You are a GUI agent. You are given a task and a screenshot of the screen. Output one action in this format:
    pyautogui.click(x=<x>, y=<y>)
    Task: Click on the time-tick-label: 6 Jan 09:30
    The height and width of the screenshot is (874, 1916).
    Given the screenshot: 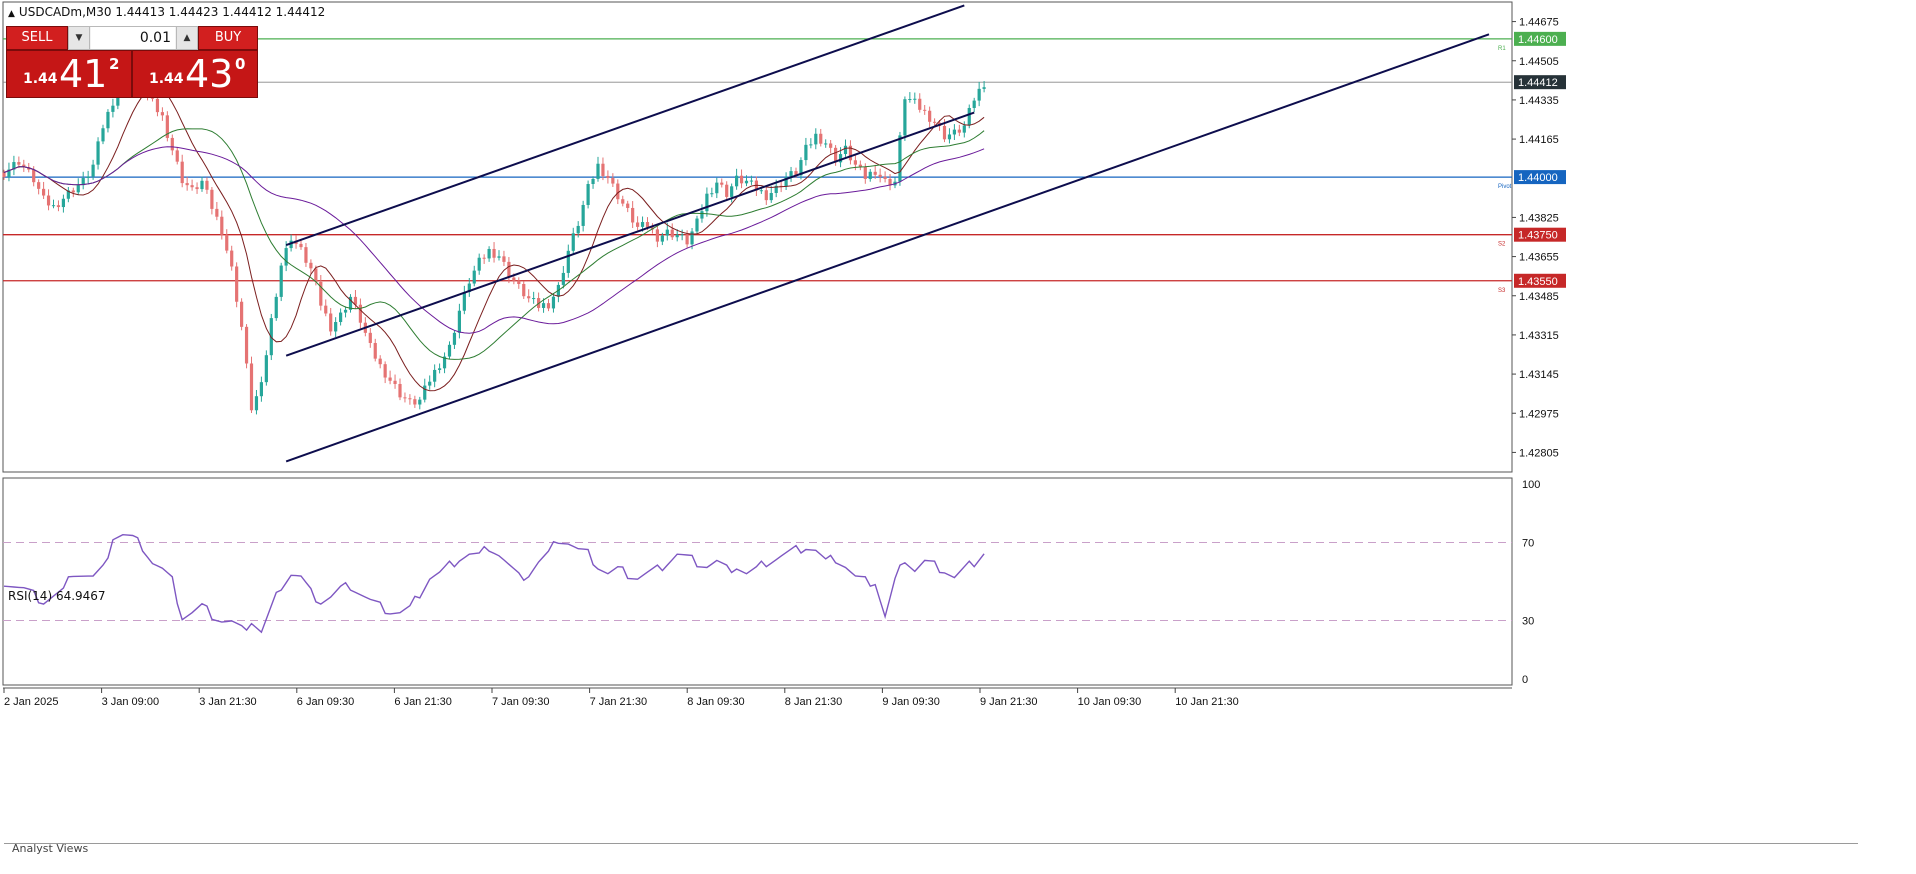 What is the action you would take?
    pyautogui.click(x=326, y=702)
    